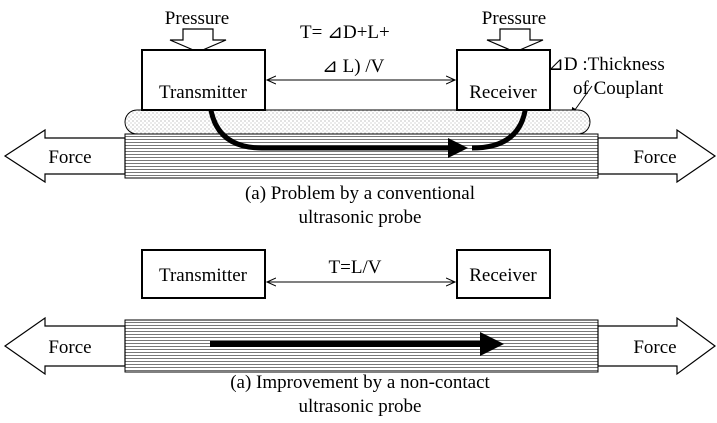  What do you see at coordinates (353, 66) in the screenshot?
I see `formula: ⊿ L) /V` at bounding box center [353, 66].